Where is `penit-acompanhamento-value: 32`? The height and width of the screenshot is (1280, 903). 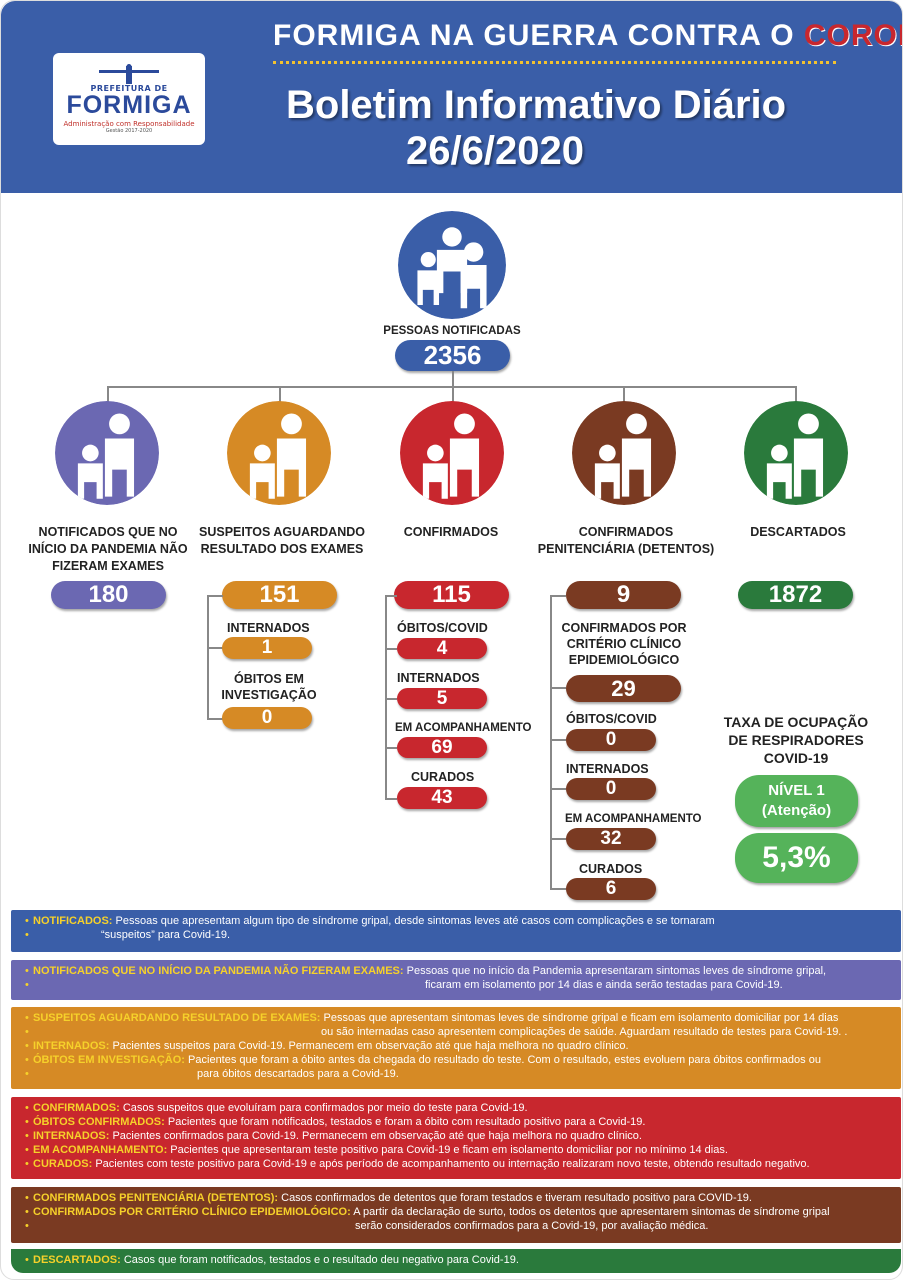
penit-acompanhamento-value: 32 is located at coordinates (611, 839).